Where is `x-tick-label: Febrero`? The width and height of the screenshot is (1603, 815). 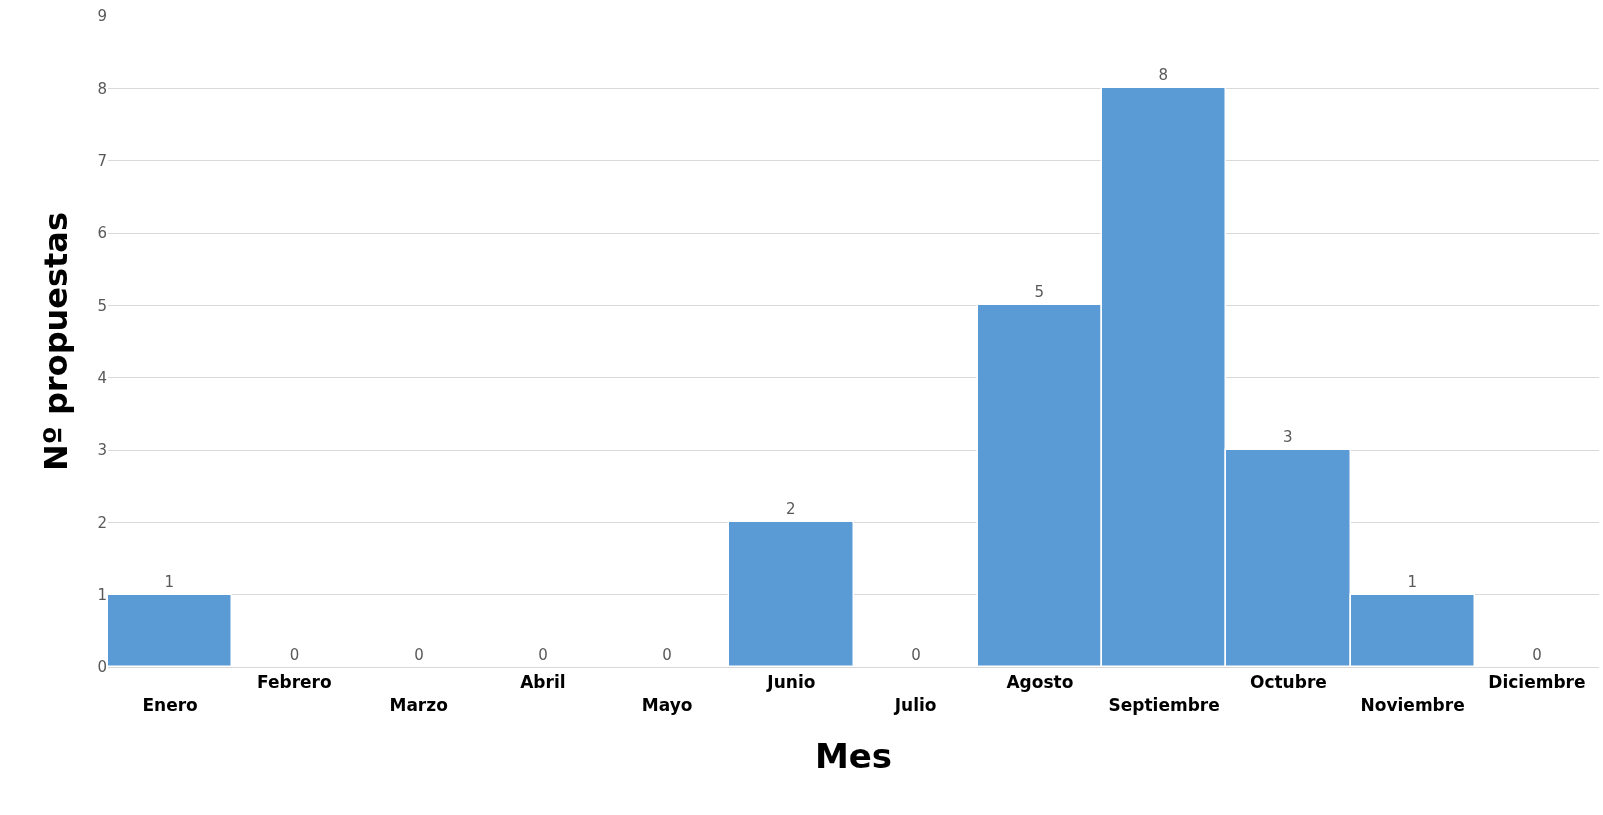 x-tick-label: Febrero is located at coordinates (294, 682).